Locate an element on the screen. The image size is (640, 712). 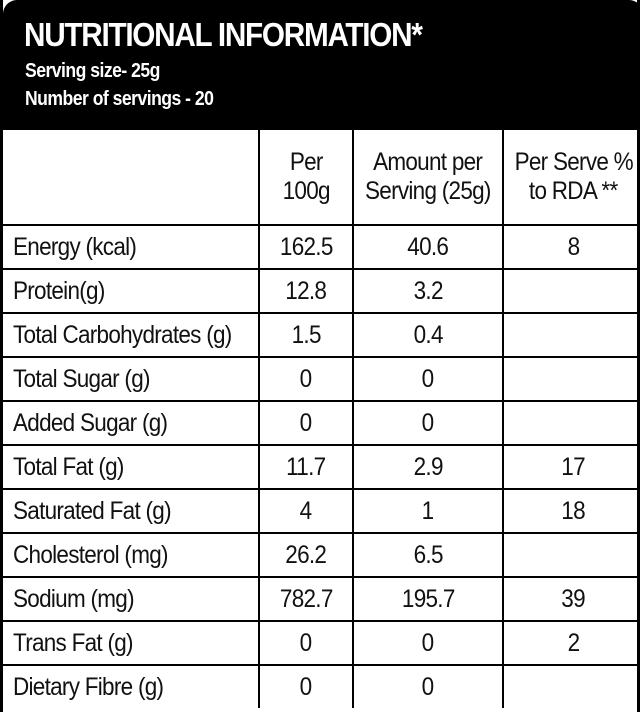
value-rda: 8 is located at coordinates (571, 247).